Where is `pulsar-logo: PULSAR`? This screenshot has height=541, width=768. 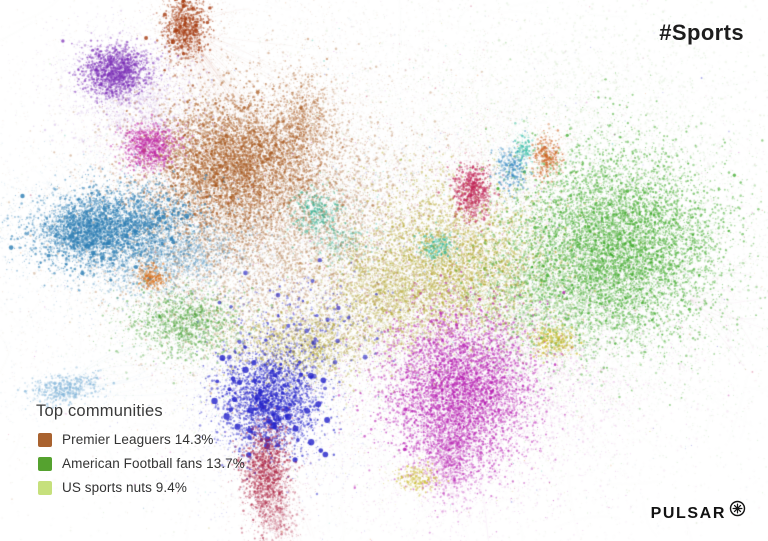 pulsar-logo: PULSAR is located at coordinates (698, 511).